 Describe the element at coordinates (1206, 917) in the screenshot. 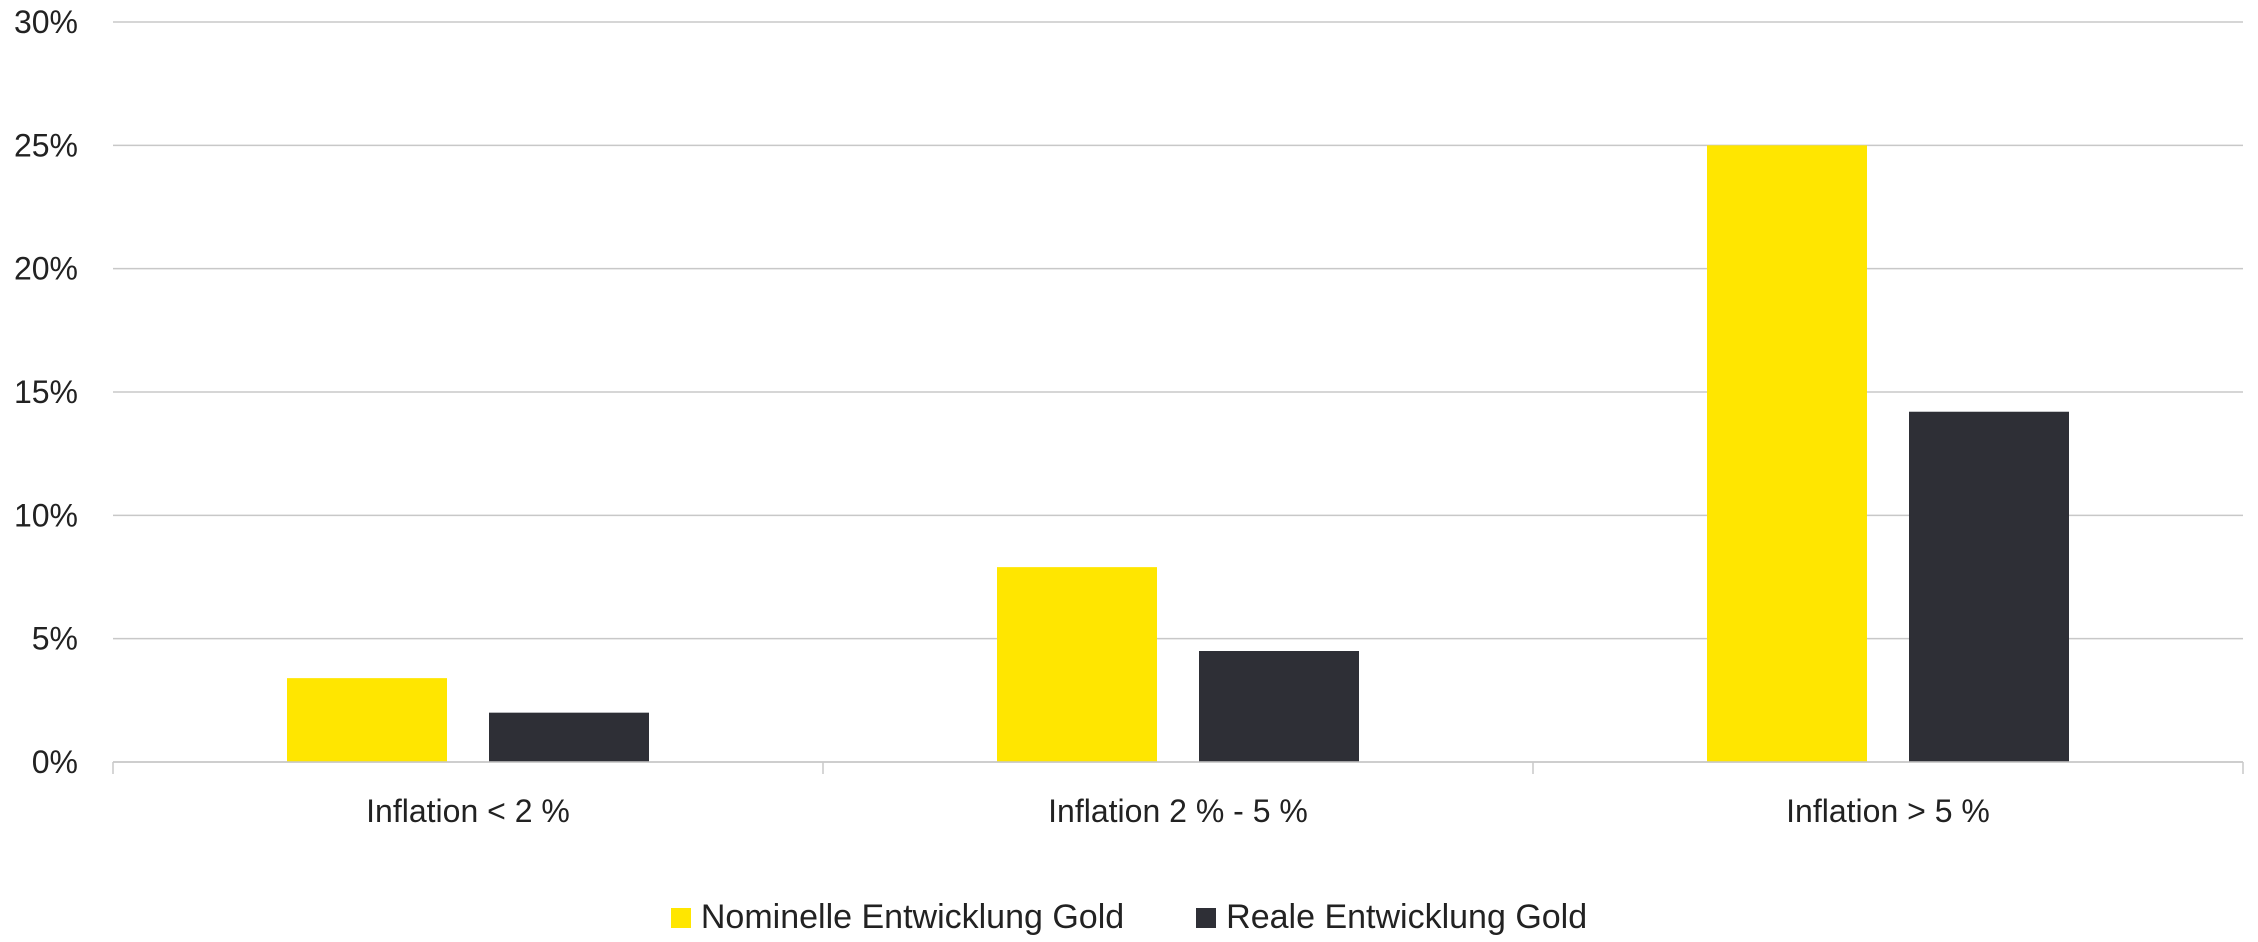

I see `legend-swatch-real` at that location.